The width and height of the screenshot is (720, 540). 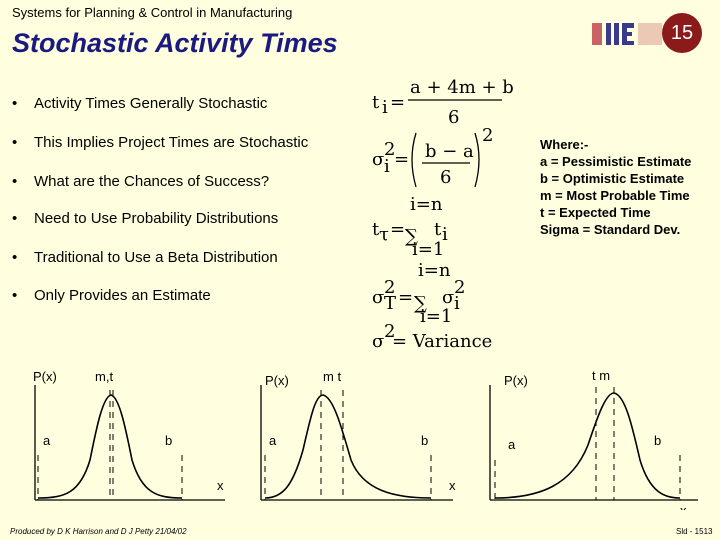 I want to click on bullet-item: • Only Provides an Estimate, so click(x=111, y=295).